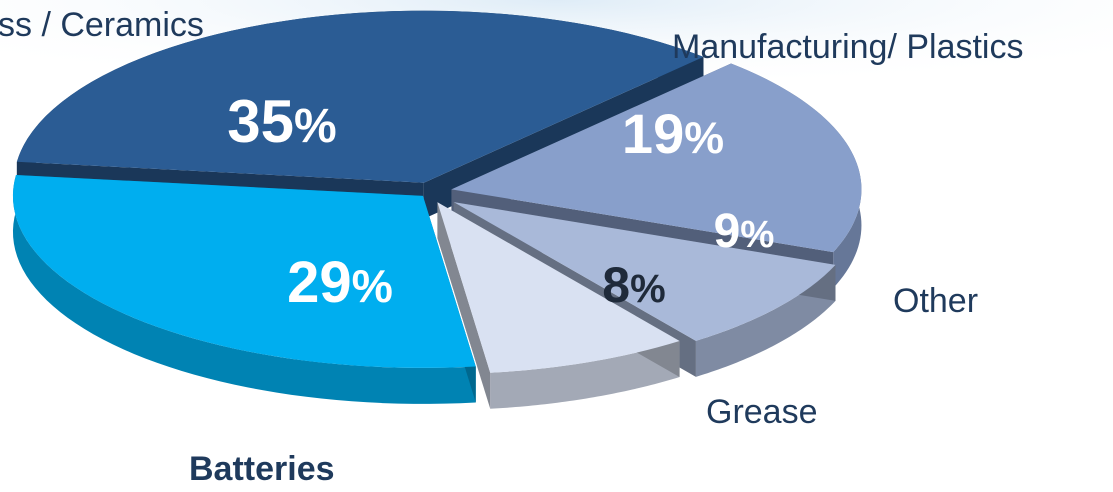  What do you see at coordinates (936, 301) in the screenshot?
I see `category-label-other: Other` at bounding box center [936, 301].